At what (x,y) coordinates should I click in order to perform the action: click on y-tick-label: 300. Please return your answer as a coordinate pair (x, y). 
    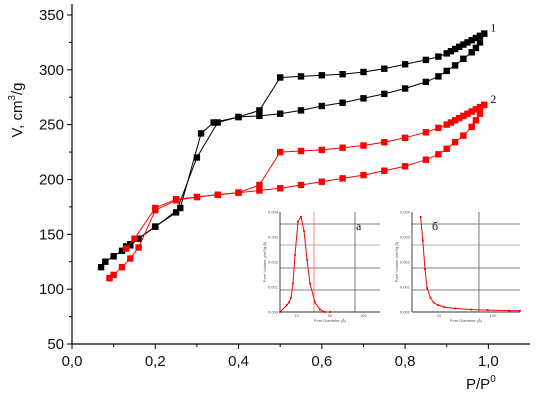
    Looking at the image, I should click on (51, 70).